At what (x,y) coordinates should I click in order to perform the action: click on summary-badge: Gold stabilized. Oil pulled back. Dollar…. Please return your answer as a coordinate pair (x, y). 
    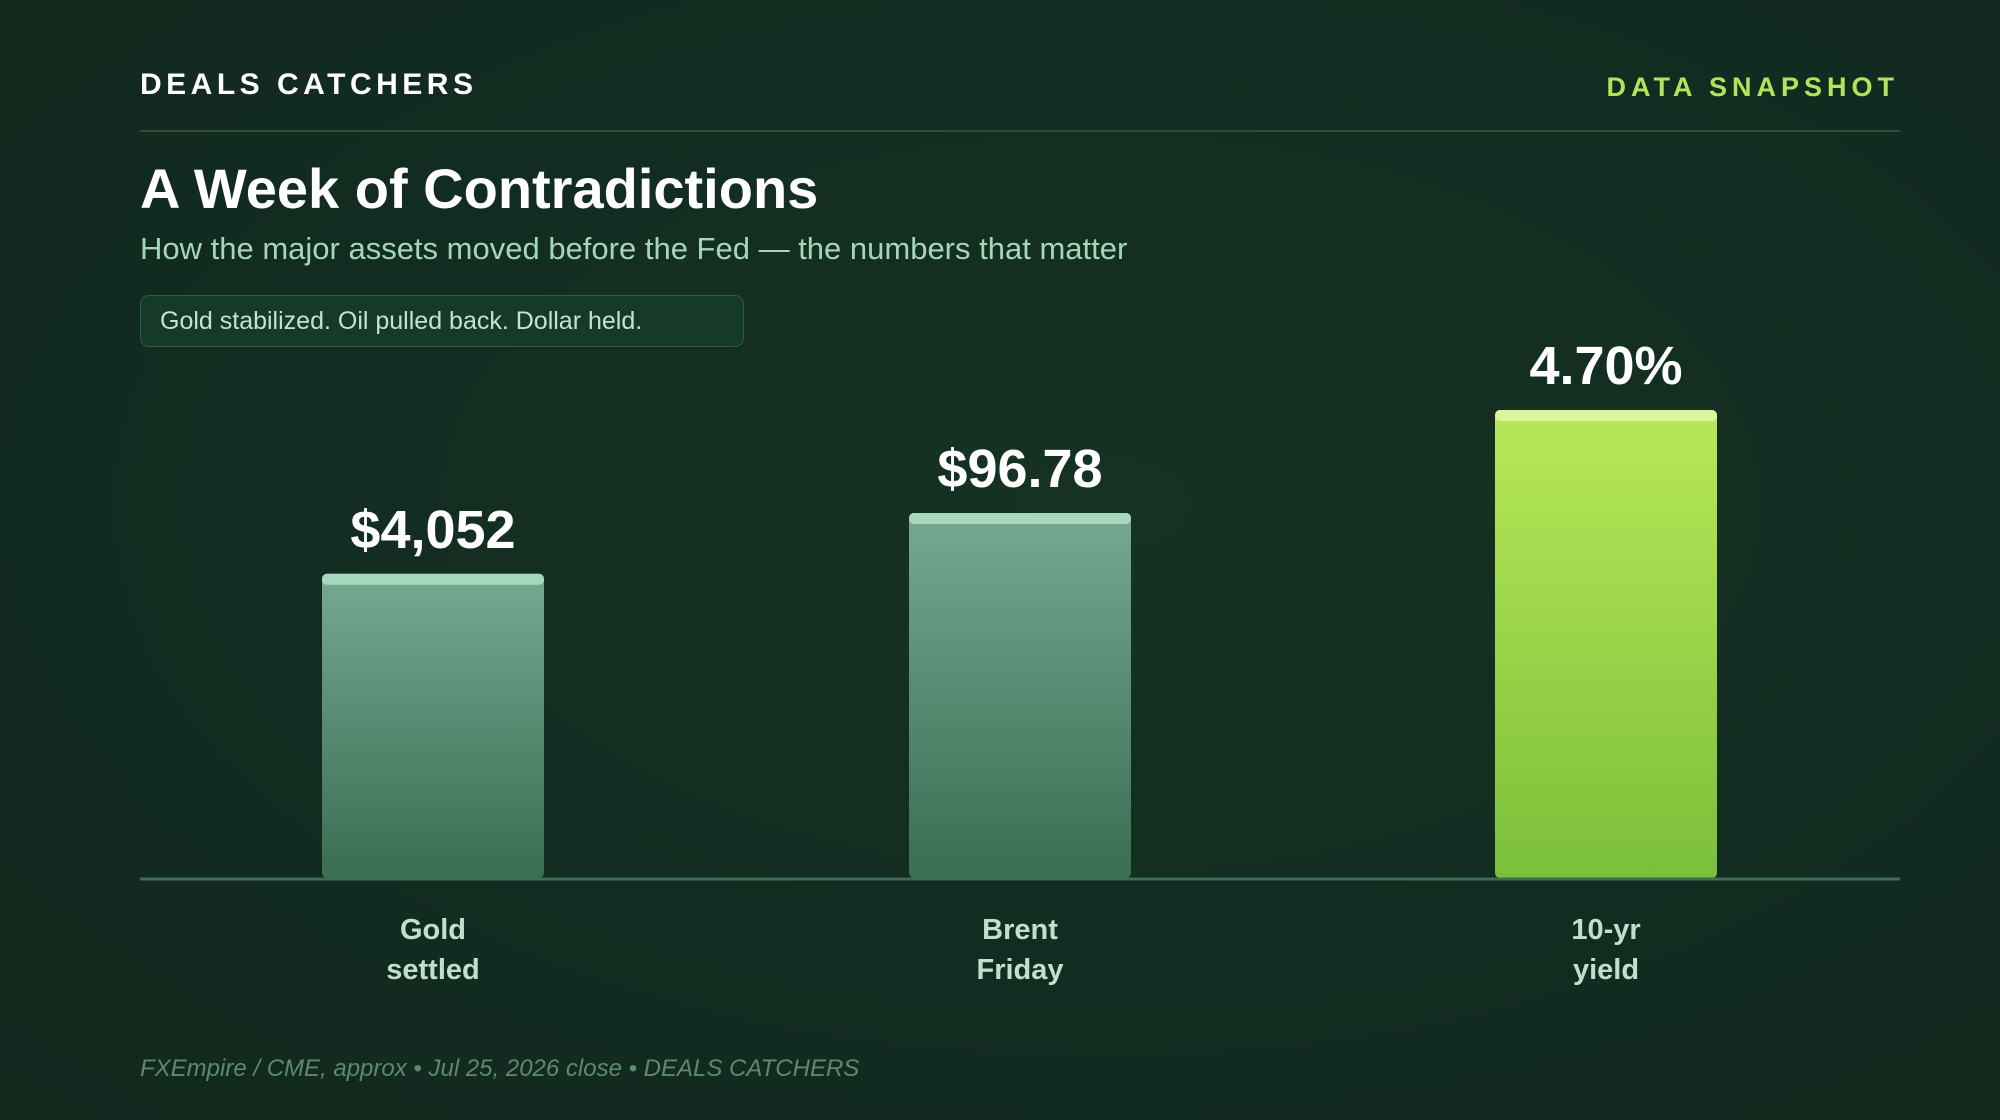
    Looking at the image, I should click on (442, 321).